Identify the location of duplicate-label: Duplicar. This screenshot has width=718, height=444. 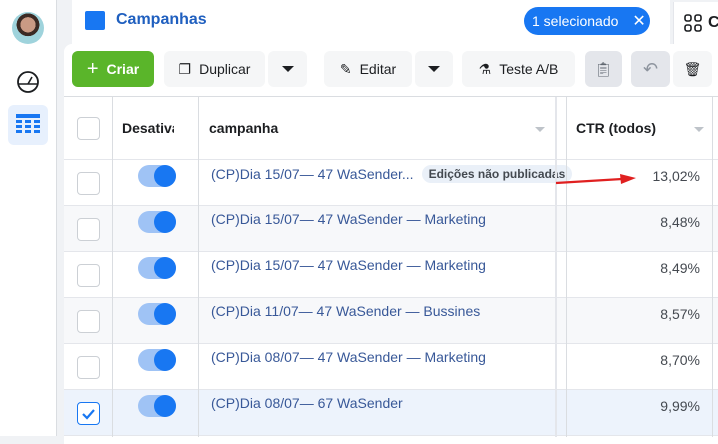
(225, 69).